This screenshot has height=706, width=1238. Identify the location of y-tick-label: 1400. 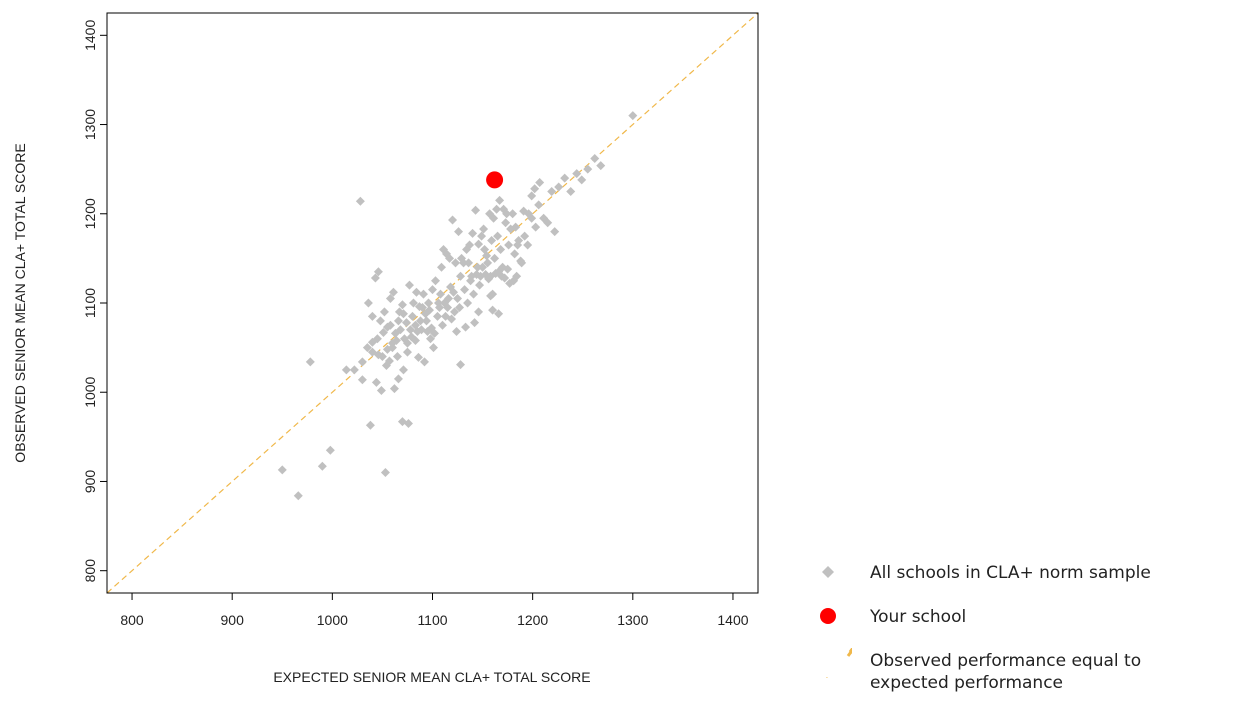
(90, 35).